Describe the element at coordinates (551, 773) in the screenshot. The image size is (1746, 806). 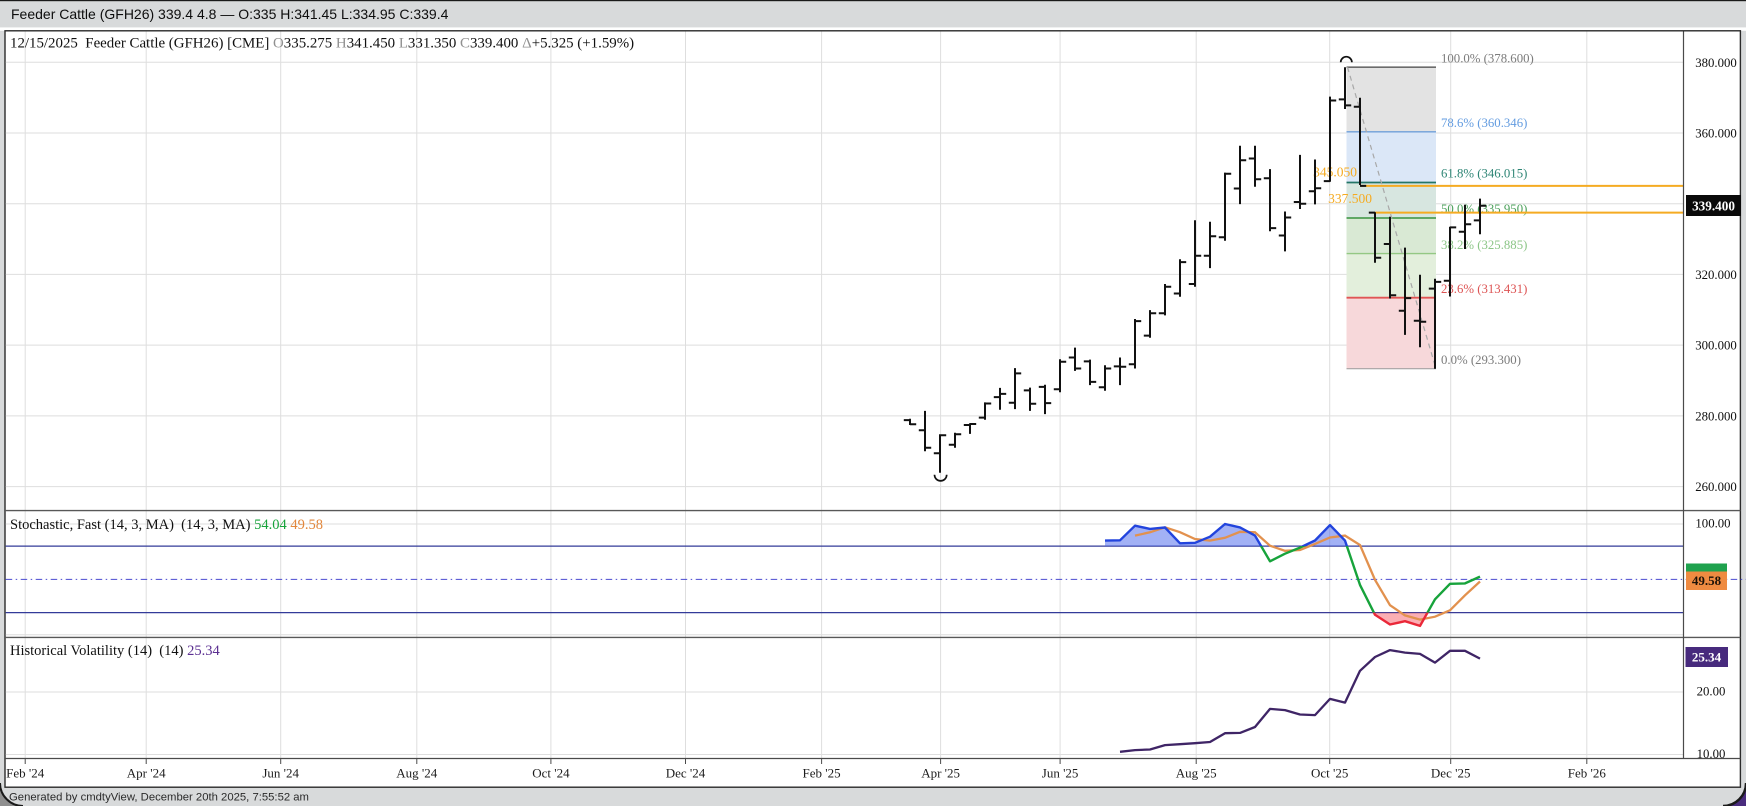
I see `svg-text: Oct '24` at that location.